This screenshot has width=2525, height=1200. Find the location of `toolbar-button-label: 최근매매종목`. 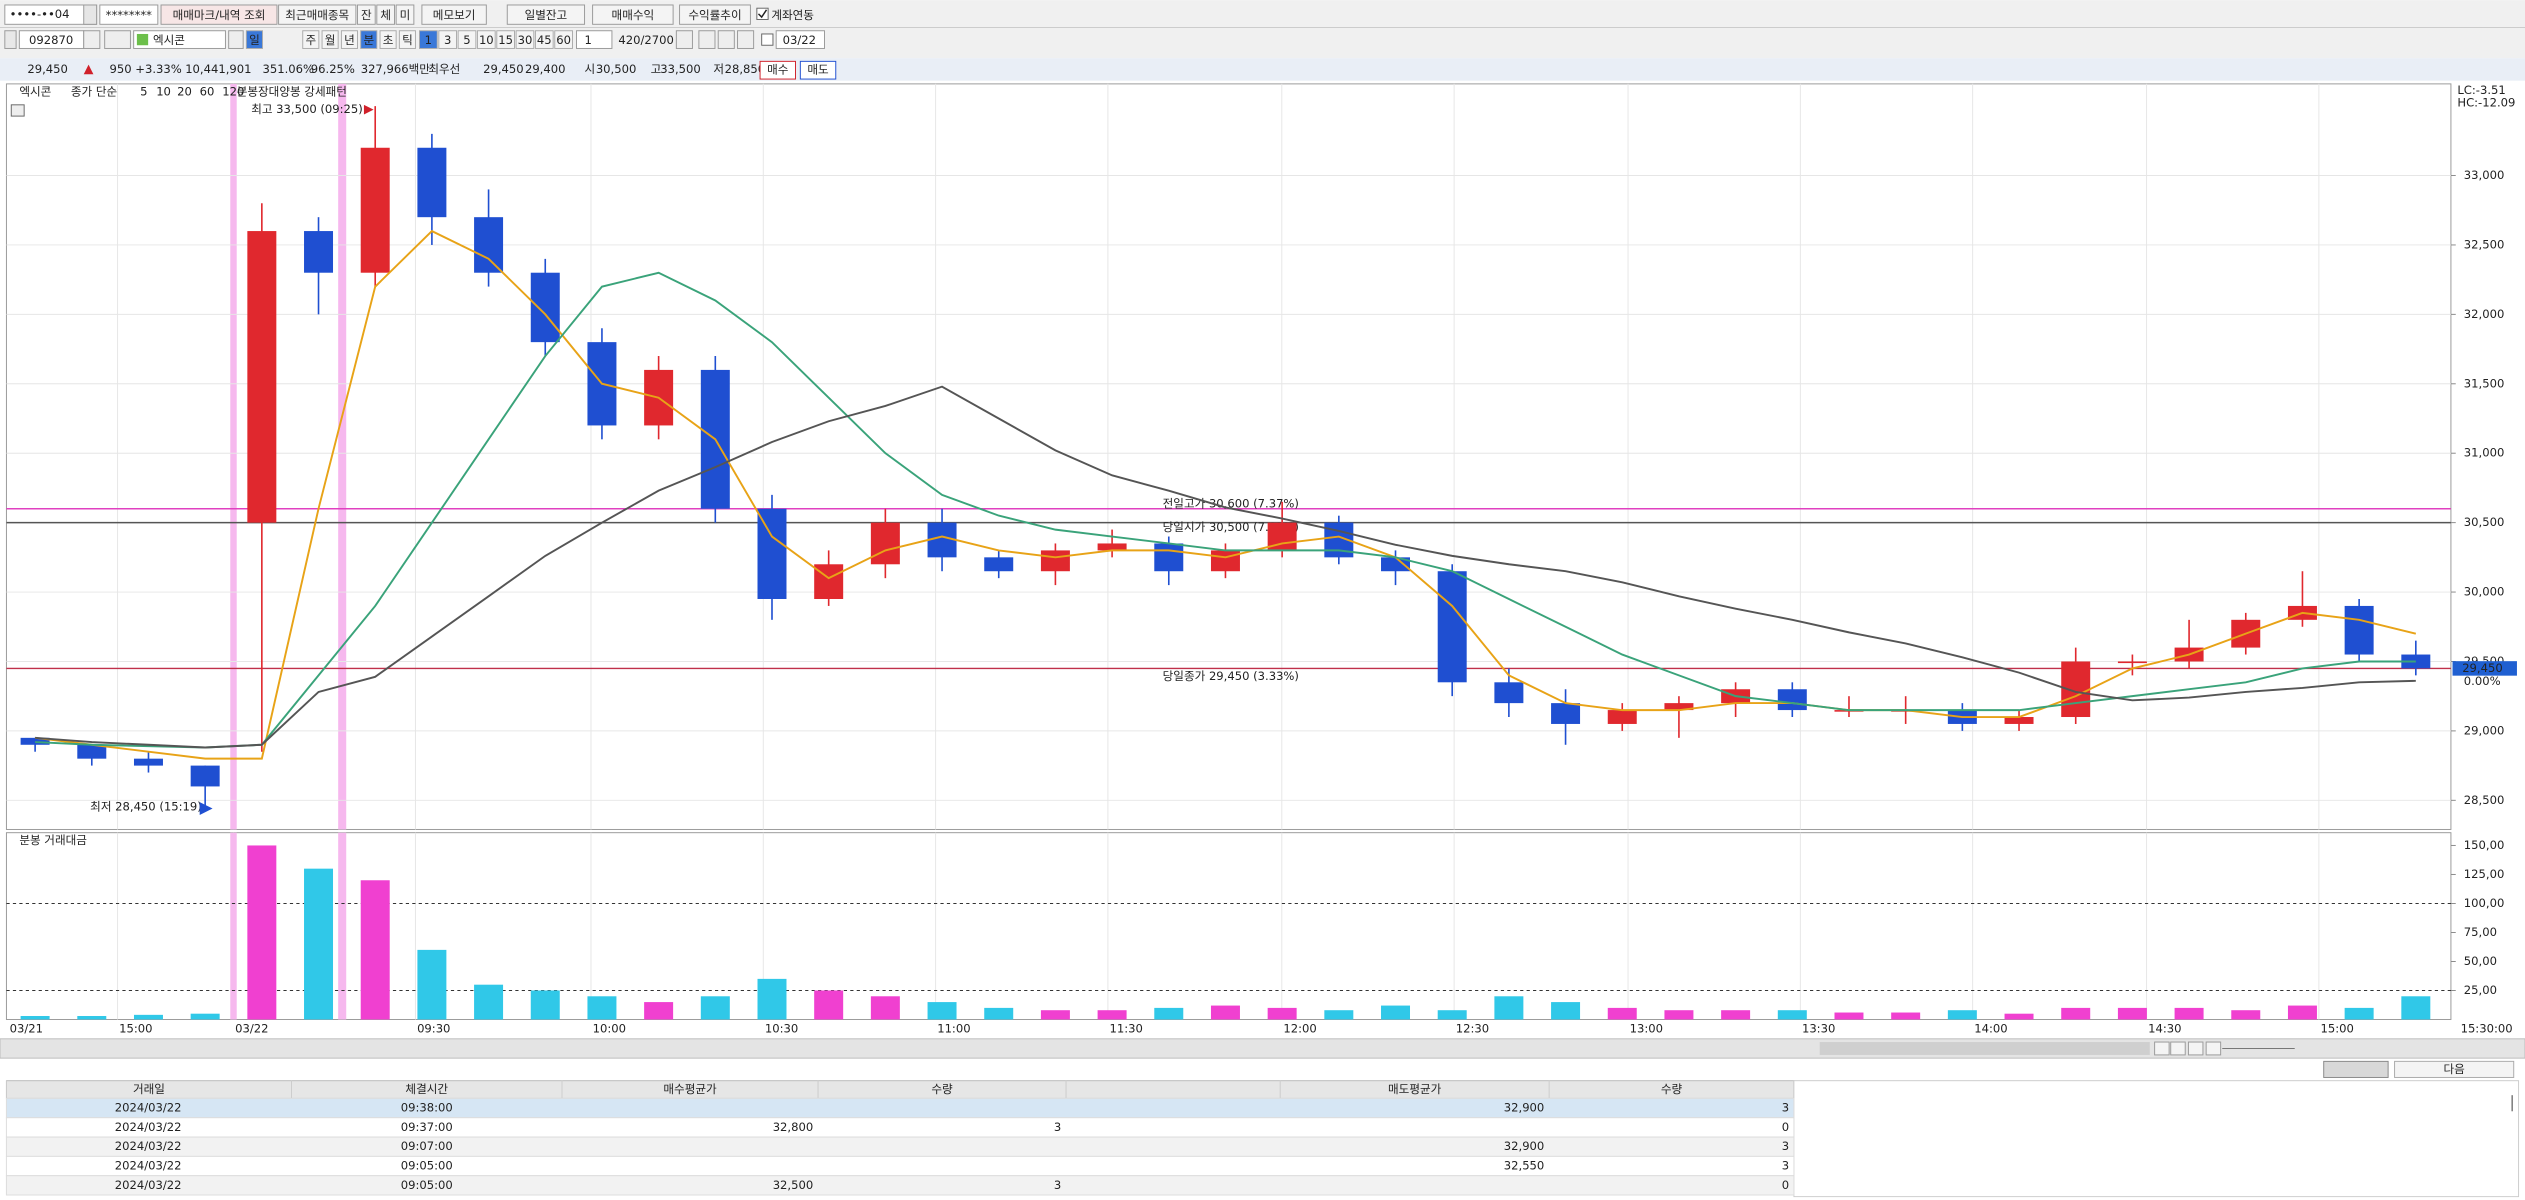

toolbar-button-label: 최근매매종목 is located at coordinates (317, 15).